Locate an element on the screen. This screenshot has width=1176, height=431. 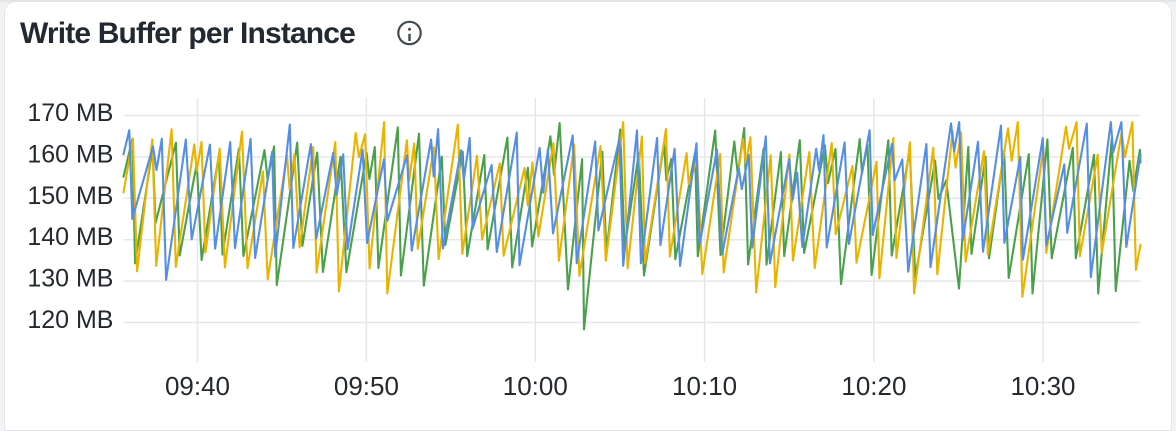
svg-text: 160 MB is located at coordinates (70, 154).